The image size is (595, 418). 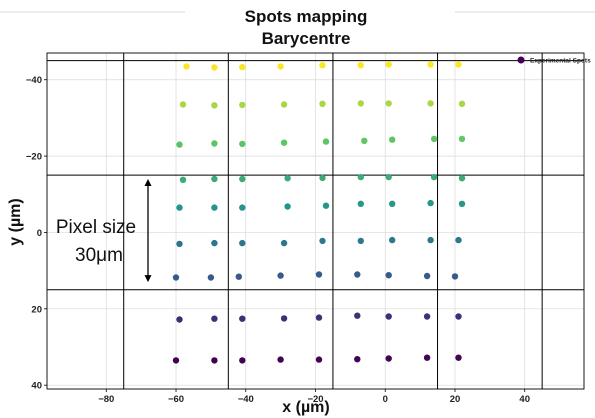 I want to click on legend: Experimental Spots, so click(x=554, y=60).